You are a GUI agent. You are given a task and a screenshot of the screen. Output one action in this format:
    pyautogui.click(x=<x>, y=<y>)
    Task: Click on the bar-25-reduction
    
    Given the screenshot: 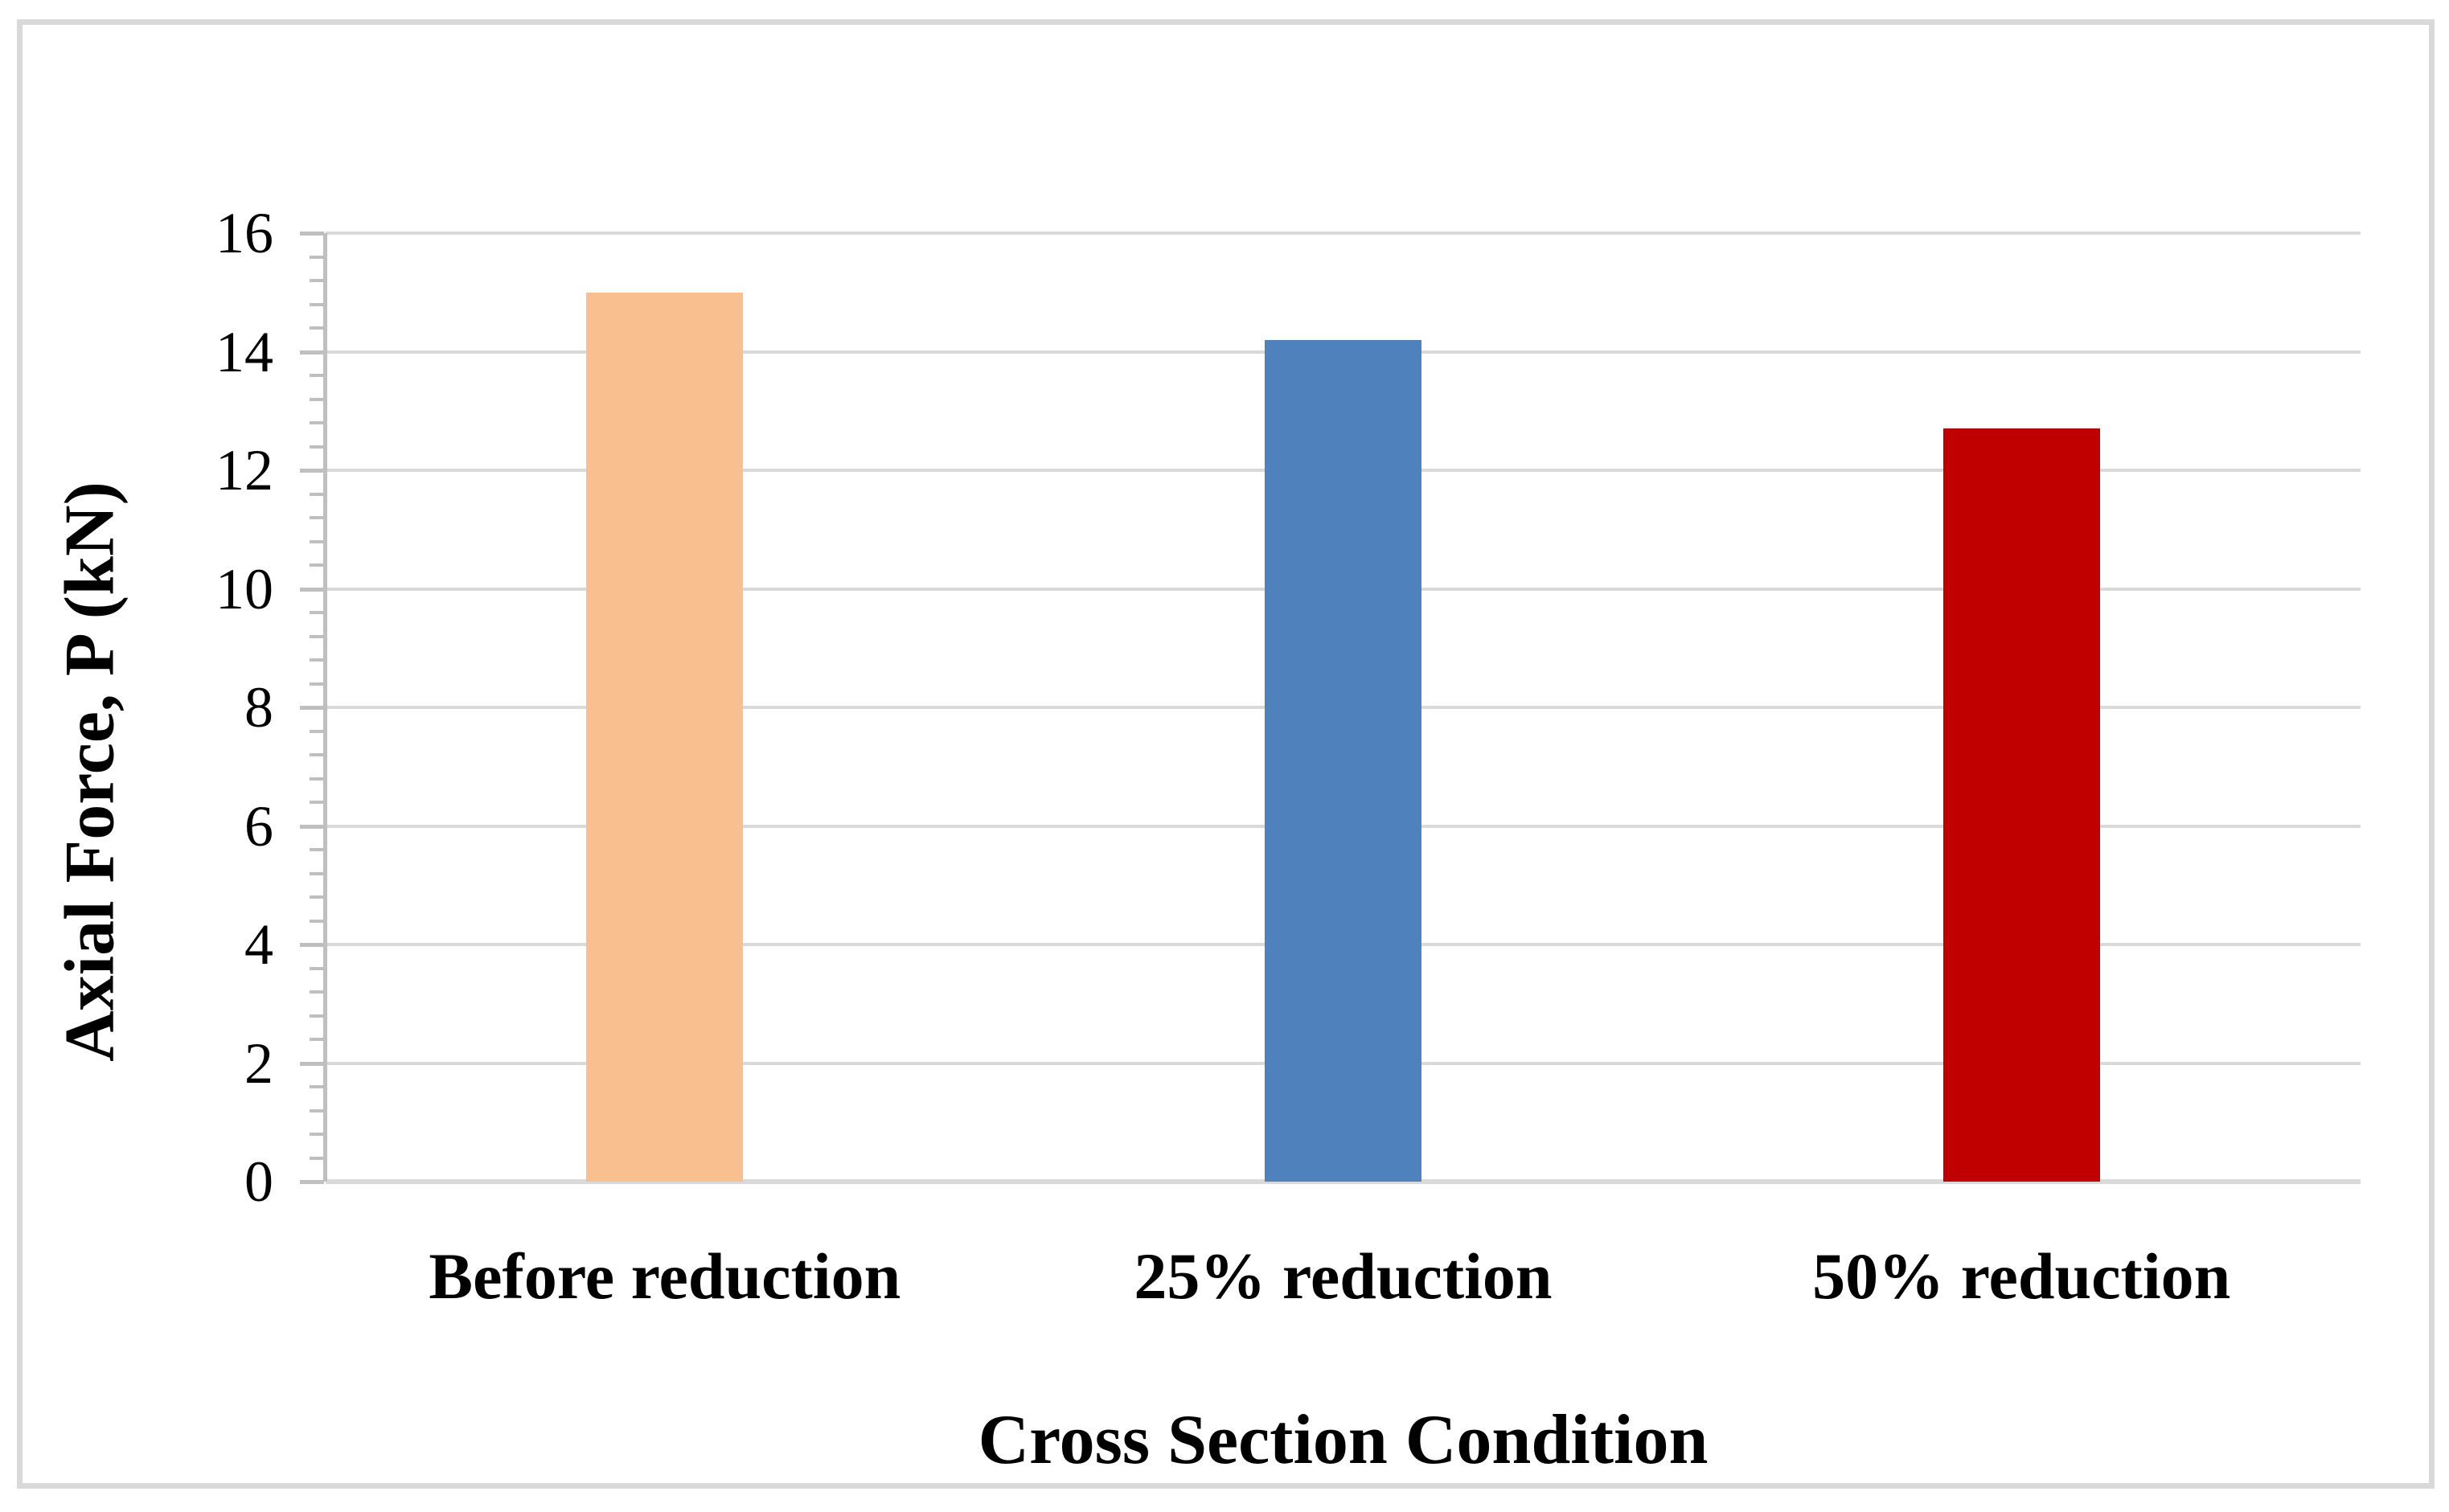 What is the action you would take?
    pyautogui.click(x=1343, y=760)
    